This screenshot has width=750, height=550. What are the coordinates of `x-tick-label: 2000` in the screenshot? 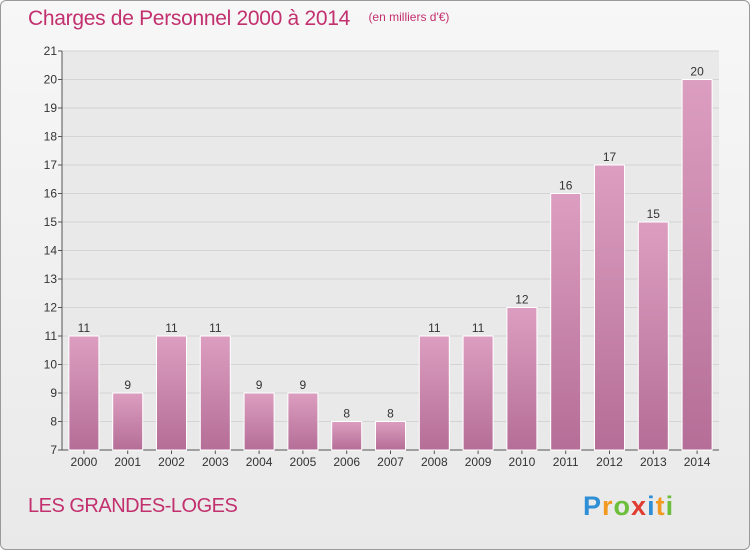 It's located at (84, 462).